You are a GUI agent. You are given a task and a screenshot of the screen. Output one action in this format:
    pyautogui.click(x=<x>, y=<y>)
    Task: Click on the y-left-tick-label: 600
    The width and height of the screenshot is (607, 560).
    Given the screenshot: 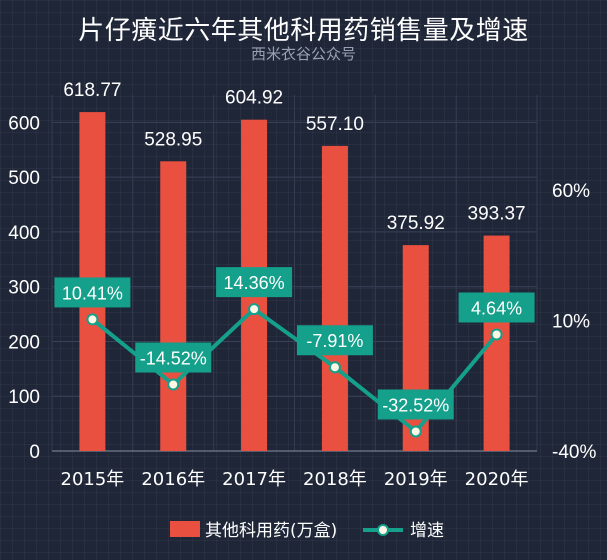 What is the action you would take?
    pyautogui.click(x=24, y=123)
    